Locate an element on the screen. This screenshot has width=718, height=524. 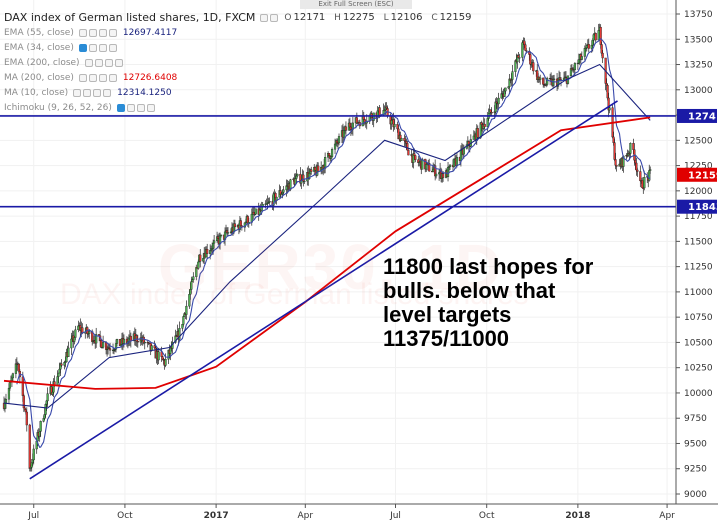
price-tick-label: 9750 is located at coordinates (695, 419).